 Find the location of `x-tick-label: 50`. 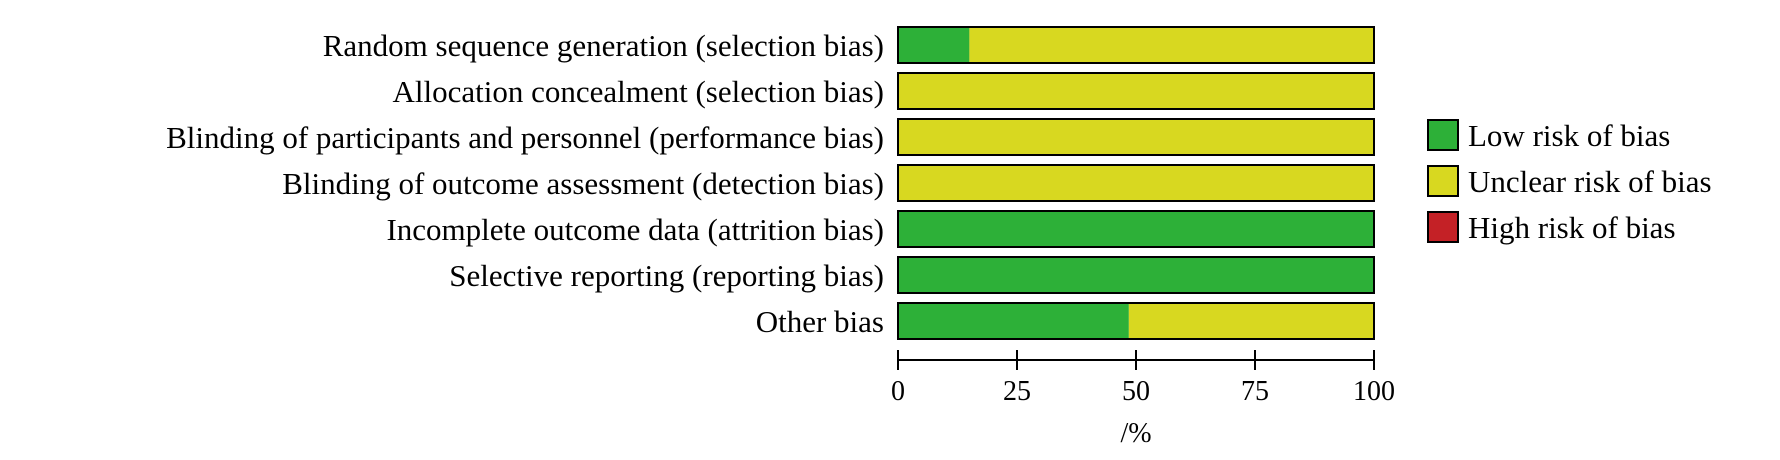

x-tick-label: 50 is located at coordinates (1136, 391).